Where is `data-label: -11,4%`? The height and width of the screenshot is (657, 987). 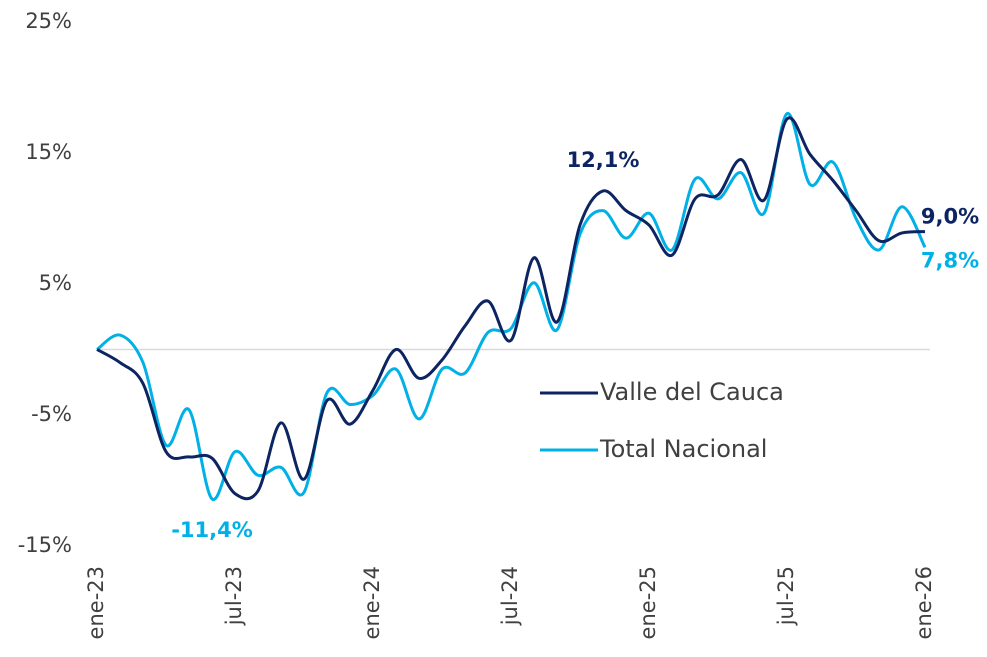 data-label: -11,4% is located at coordinates (212, 530).